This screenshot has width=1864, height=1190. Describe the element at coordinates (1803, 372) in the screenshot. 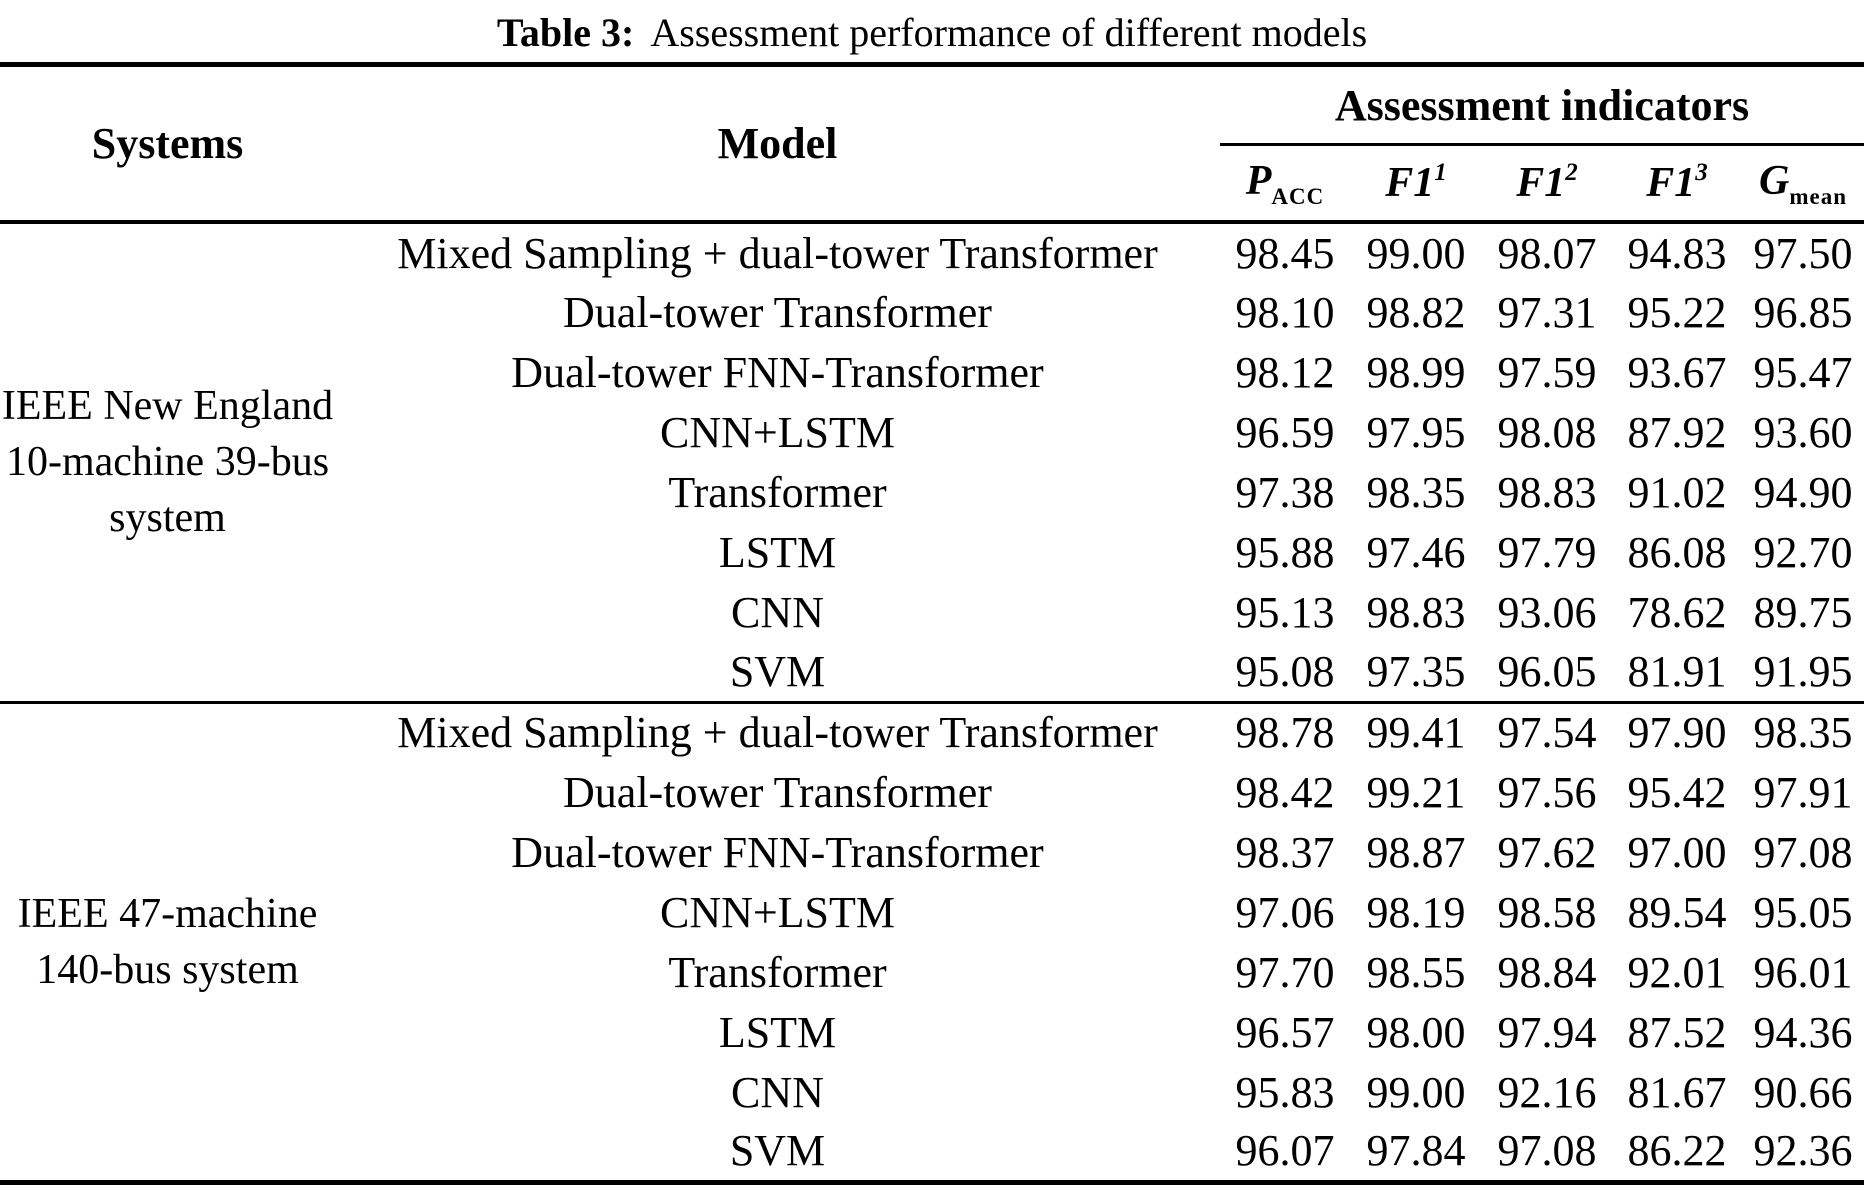

I see `value-cell: 95.47` at that location.